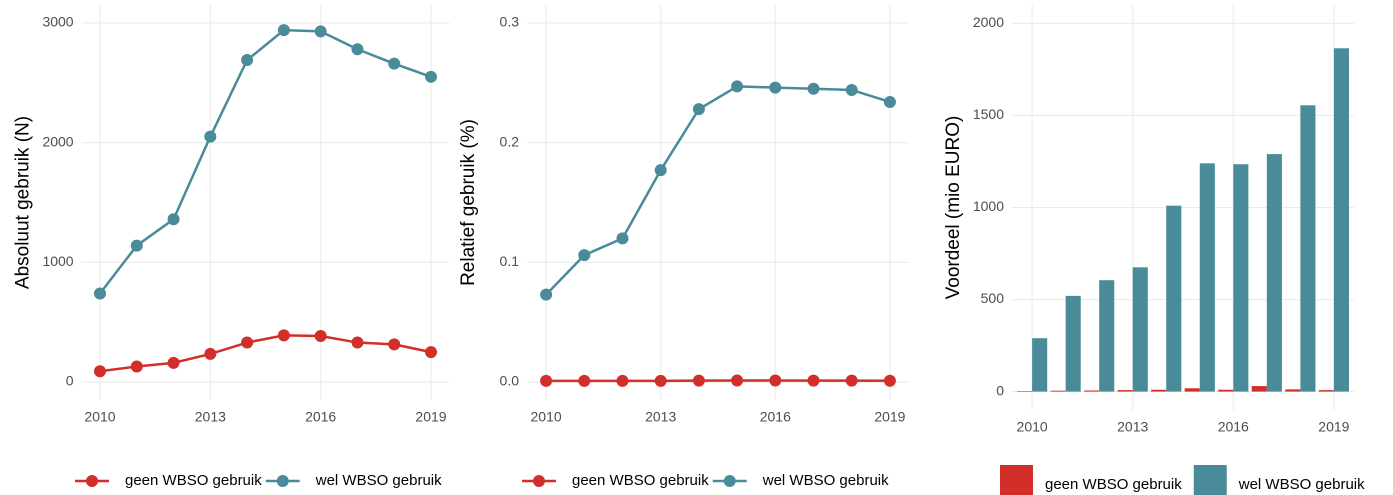 This screenshot has width=1393, height=495. What do you see at coordinates (510, 261) in the screenshot?
I see `y-tick-label: 0.1` at bounding box center [510, 261].